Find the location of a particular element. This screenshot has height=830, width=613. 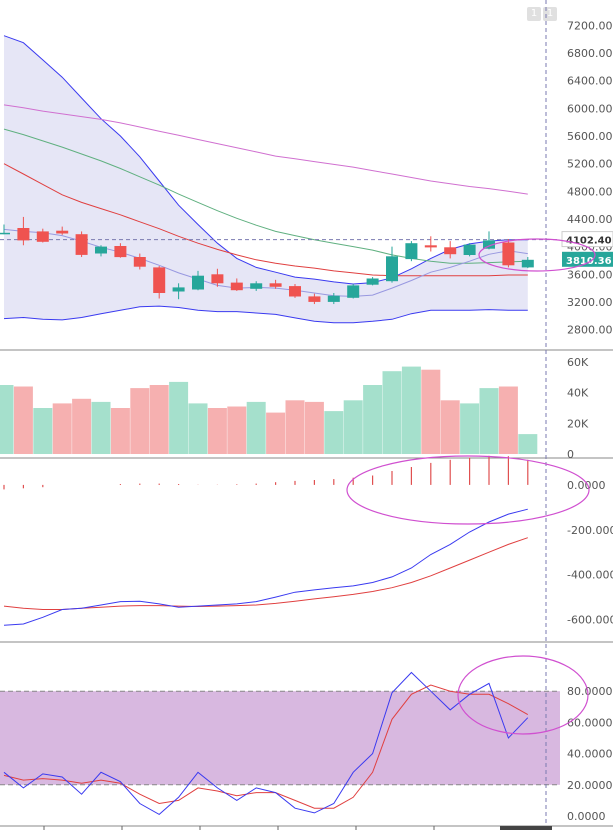

price-tick-label: 4400.00 is located at coordinates (590, 219).